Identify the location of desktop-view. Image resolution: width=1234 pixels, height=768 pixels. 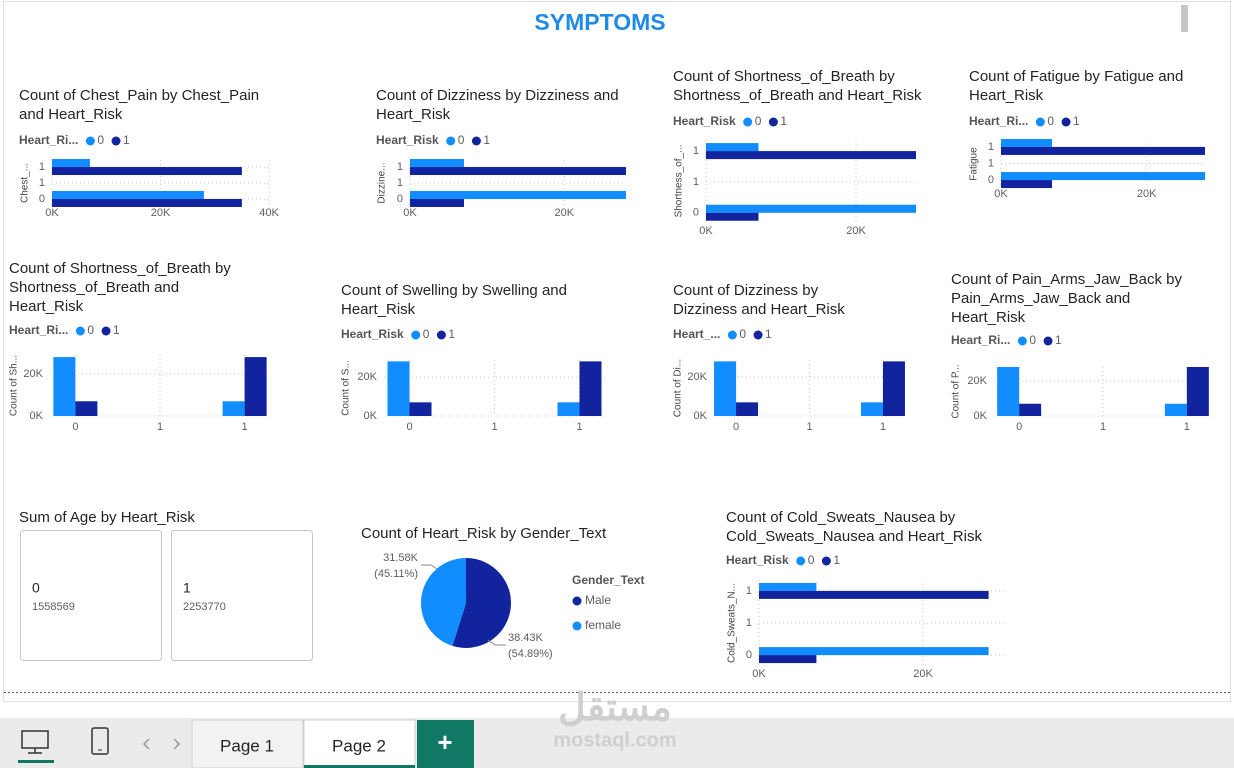
(36, 746).